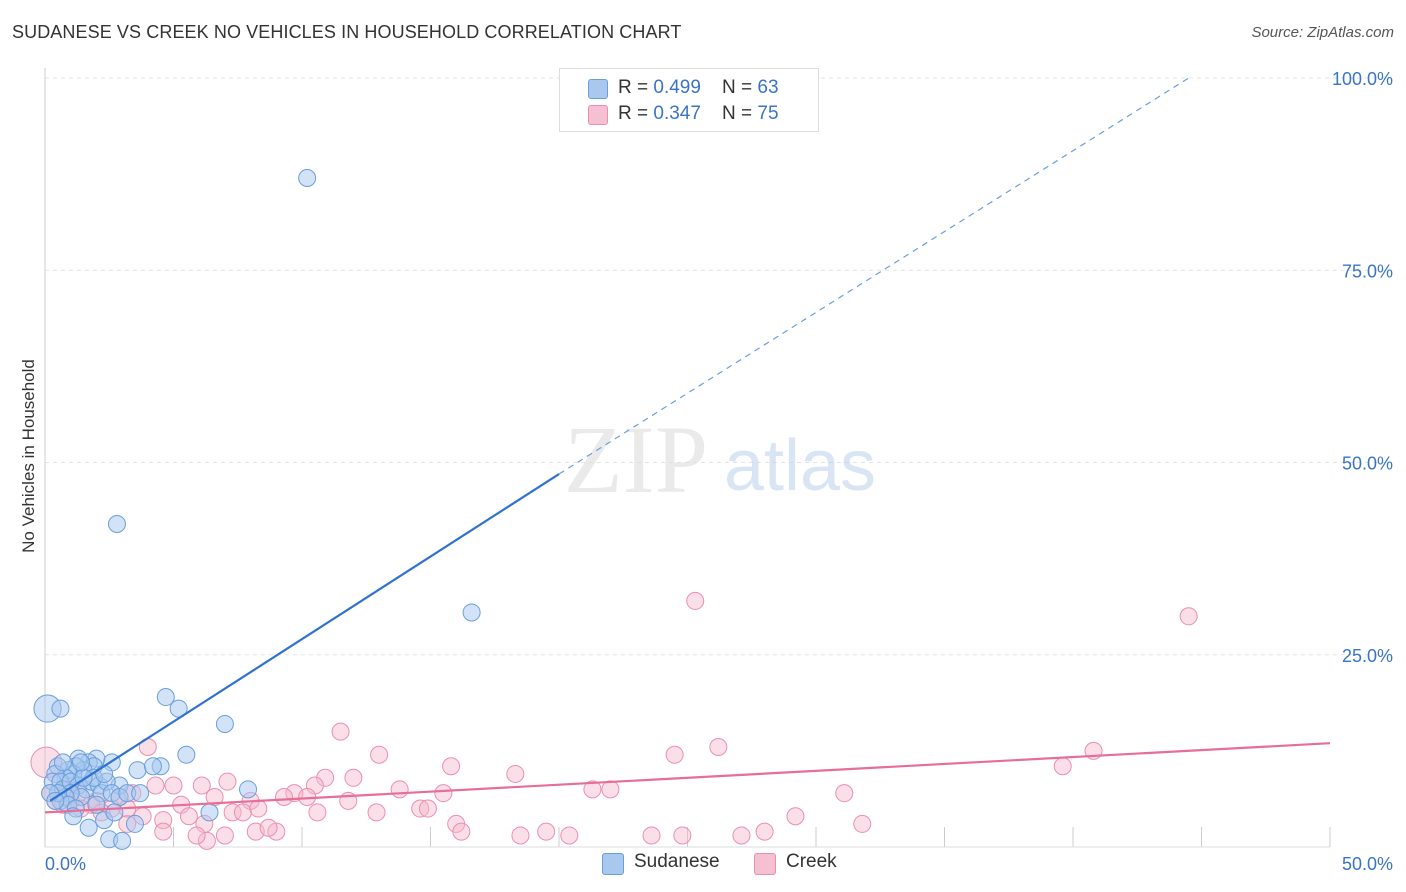 This screenshot has width=1406, height=892. What do you see at coordinates (636, 459) in the screenshot?
I see `watermark-zip: ZIP` at bounding box center [636, 459].